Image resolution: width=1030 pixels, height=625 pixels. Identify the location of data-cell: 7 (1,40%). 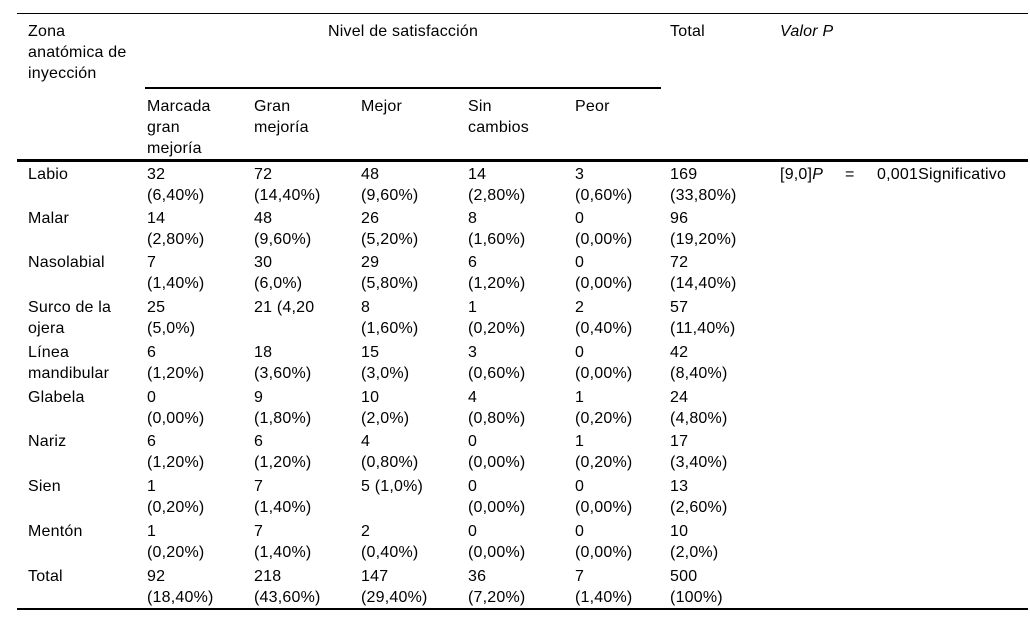
(198, 272).